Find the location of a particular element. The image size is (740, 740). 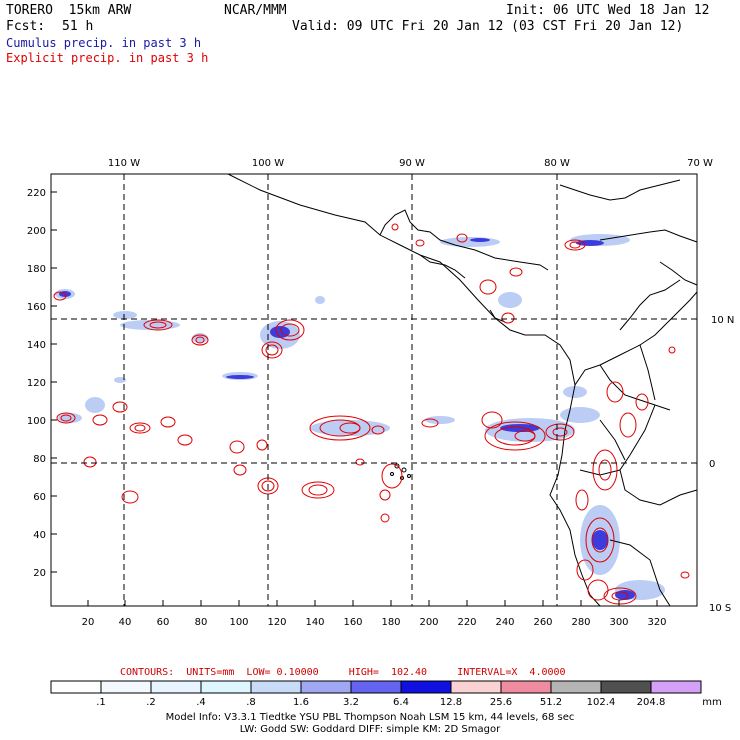

y-tick-label: 20 is located at coordinates (39, 573).